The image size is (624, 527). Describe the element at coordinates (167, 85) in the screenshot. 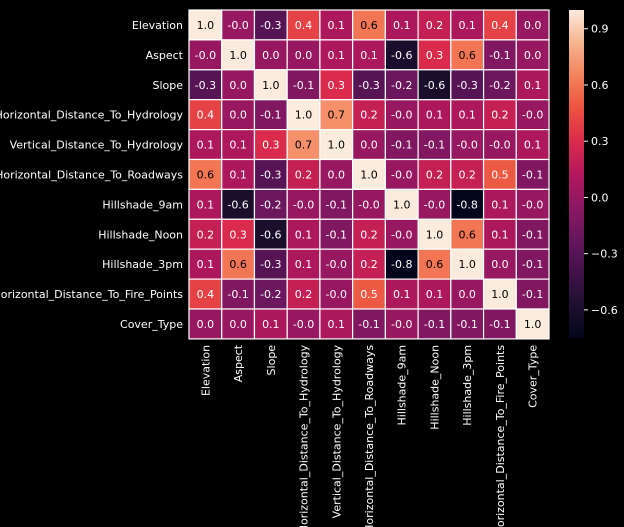

I see `y-tick-label: Slope` at that location.